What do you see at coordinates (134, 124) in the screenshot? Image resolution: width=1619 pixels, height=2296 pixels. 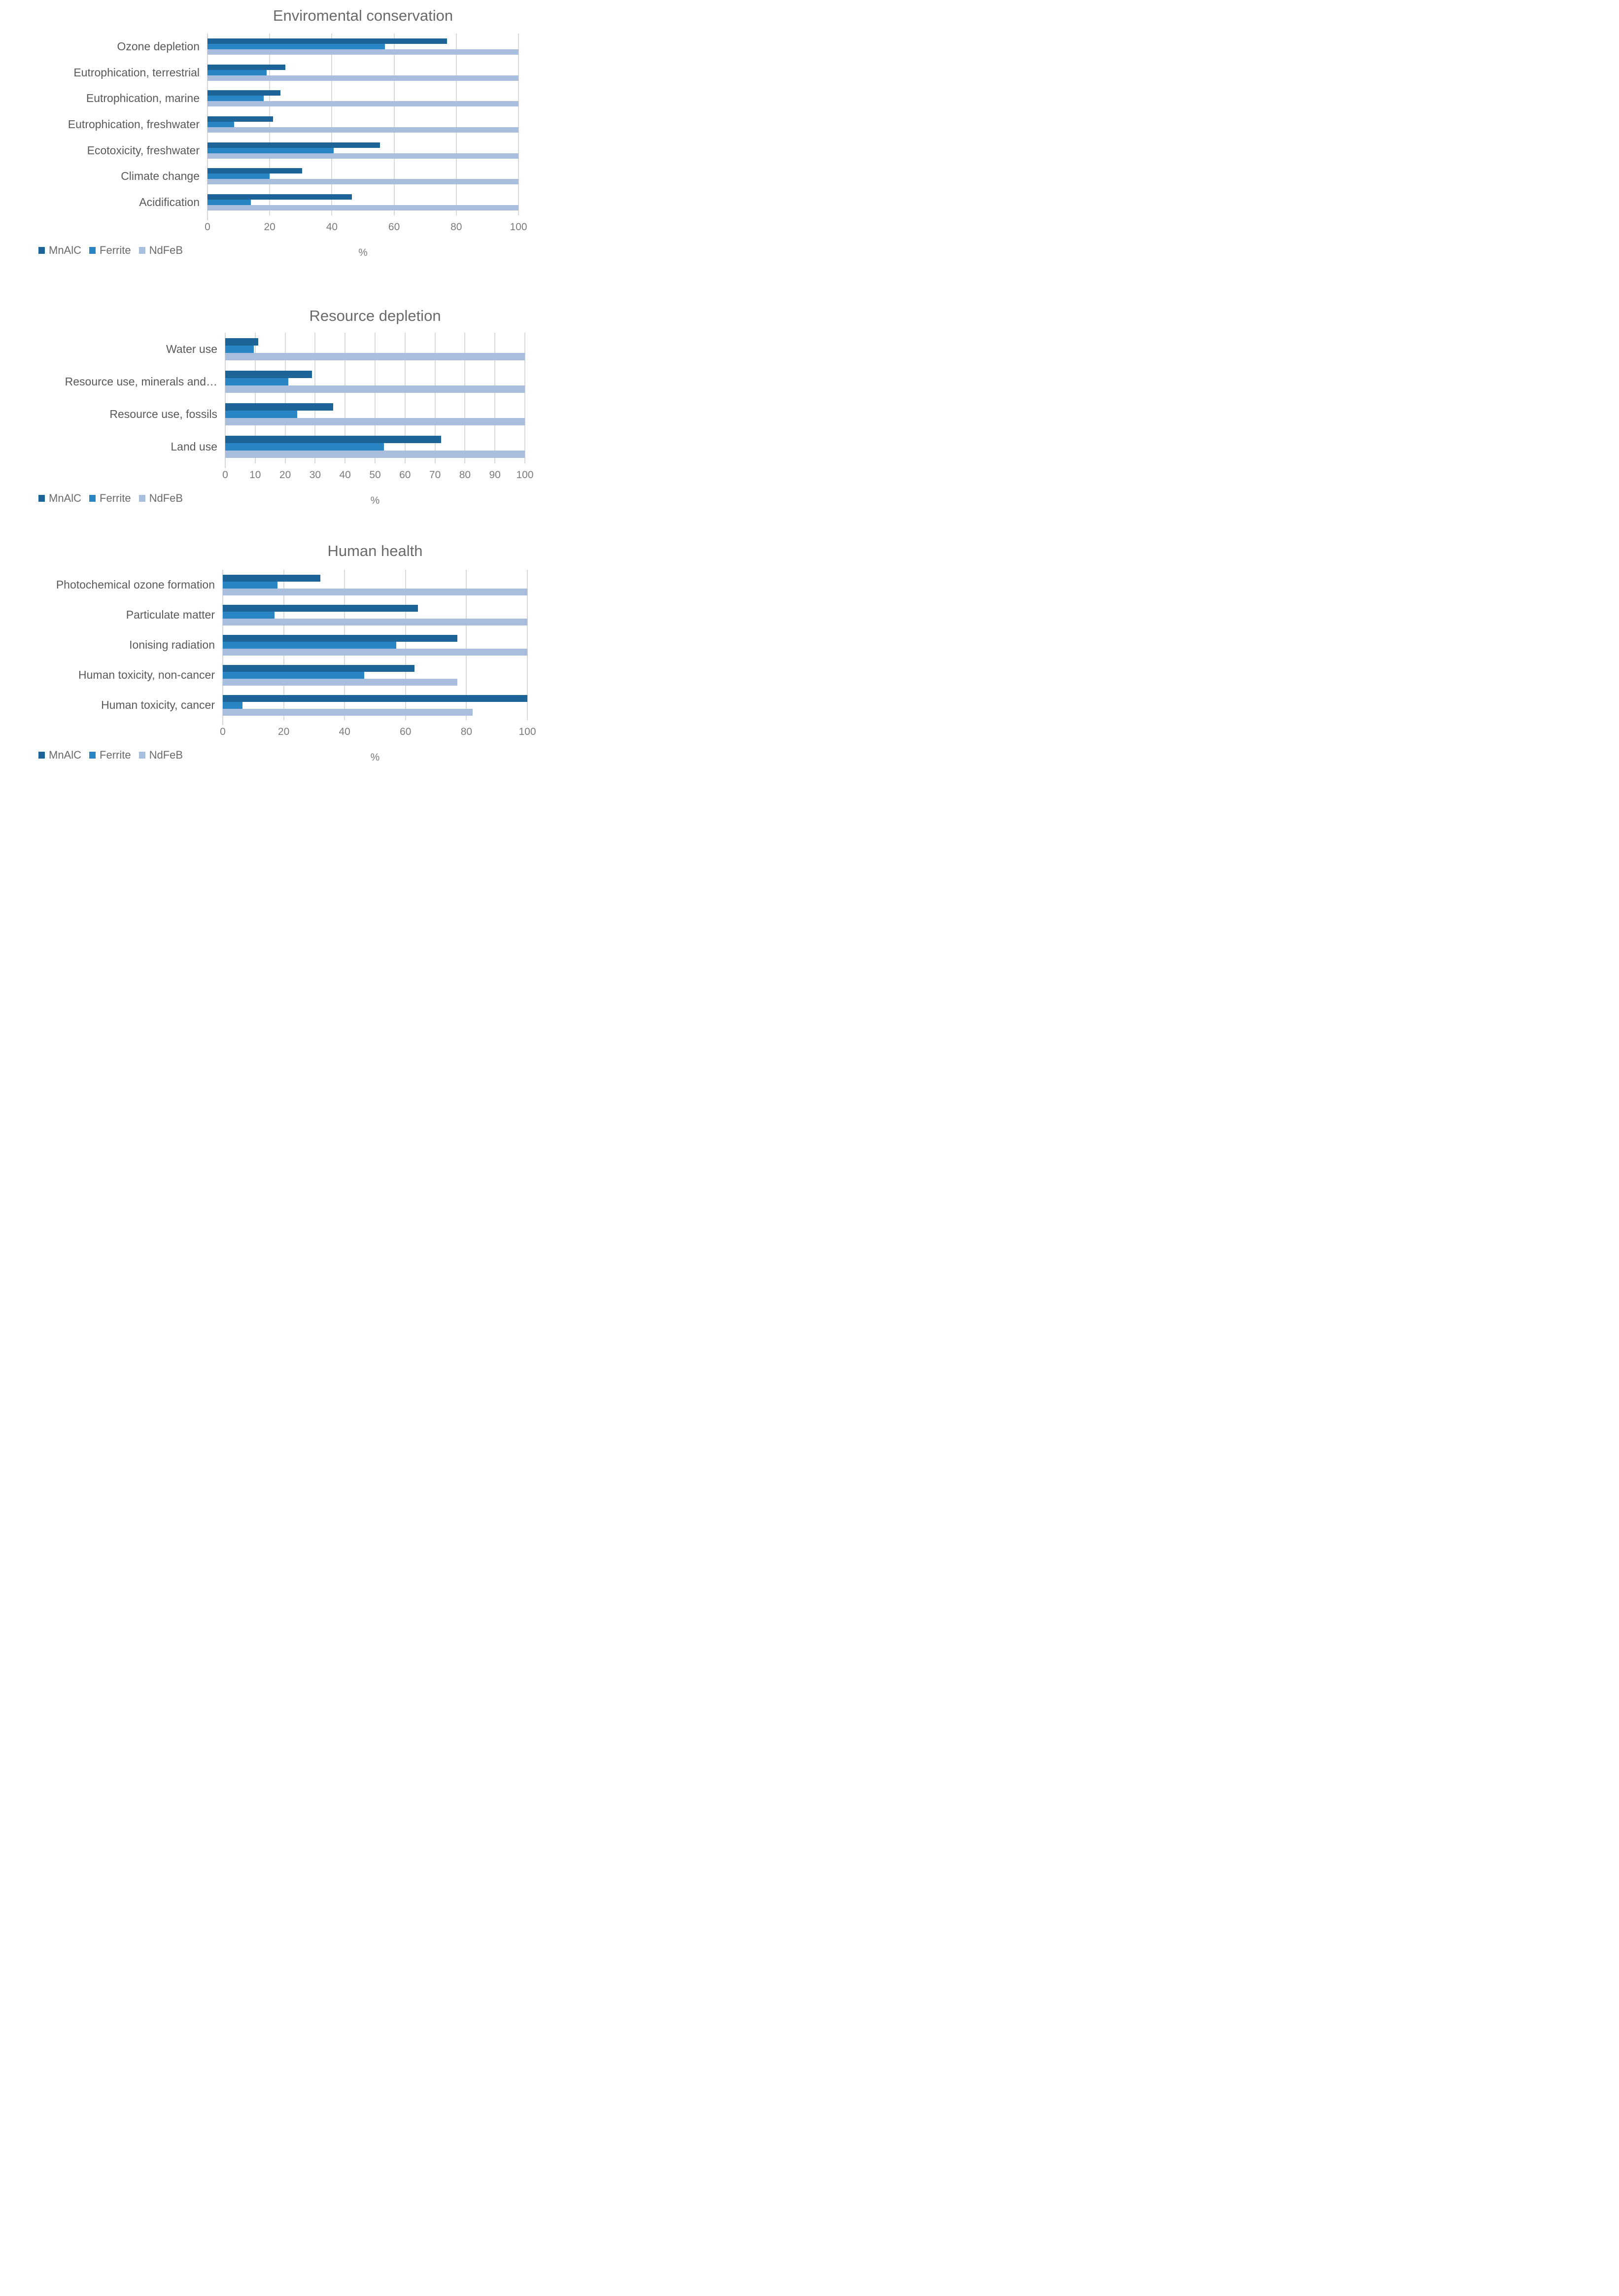 I see `category-label: Eutrophication, freshwater` at bounding box center [134, 124].